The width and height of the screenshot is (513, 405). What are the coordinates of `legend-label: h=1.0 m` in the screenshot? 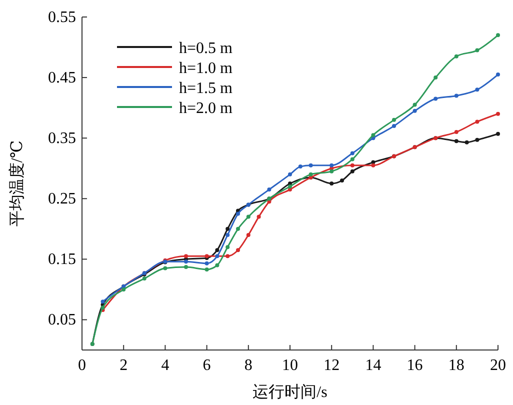 It's located at (206, 68).